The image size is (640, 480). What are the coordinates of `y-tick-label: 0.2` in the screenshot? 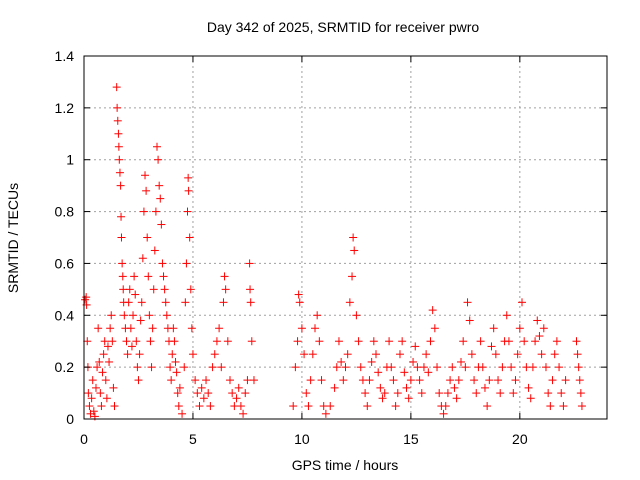 It's located at (65, 367).